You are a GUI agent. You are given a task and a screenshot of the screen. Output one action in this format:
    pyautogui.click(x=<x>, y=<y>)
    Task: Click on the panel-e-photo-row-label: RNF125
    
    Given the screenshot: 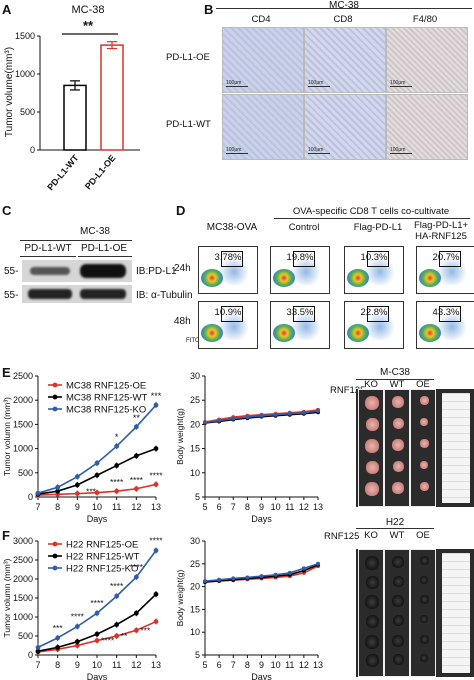 What is the action you would take?
    pyautogui.click(x=348, y=390)
    